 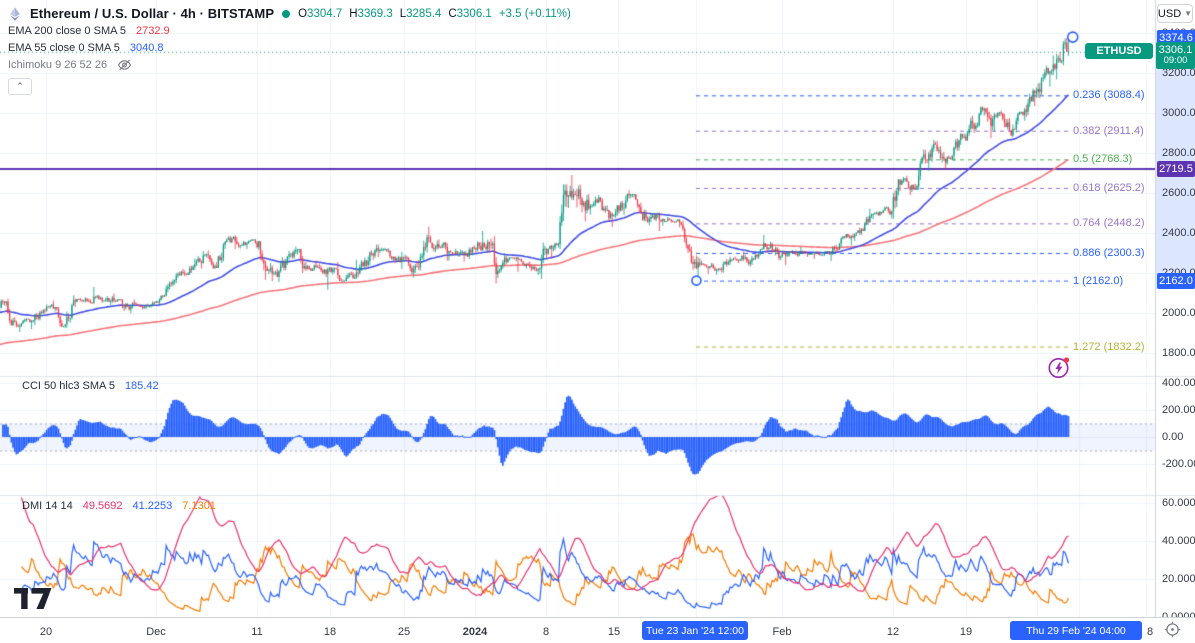 I want to click on time-axis-tick: 25, so click(x=404, y=632).